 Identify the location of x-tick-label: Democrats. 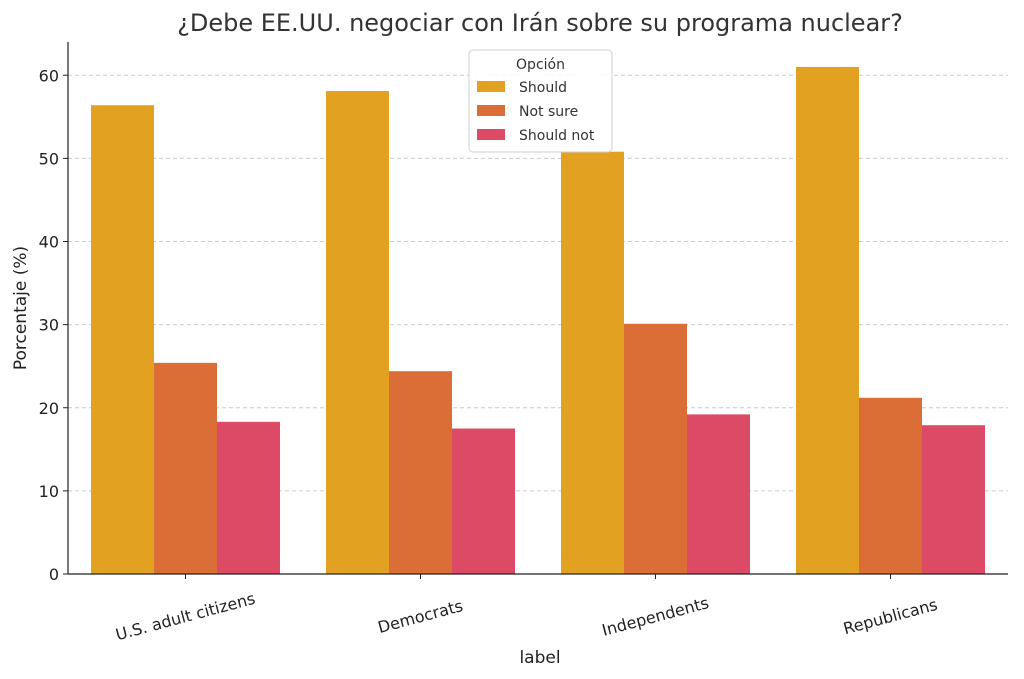
(420, 616).